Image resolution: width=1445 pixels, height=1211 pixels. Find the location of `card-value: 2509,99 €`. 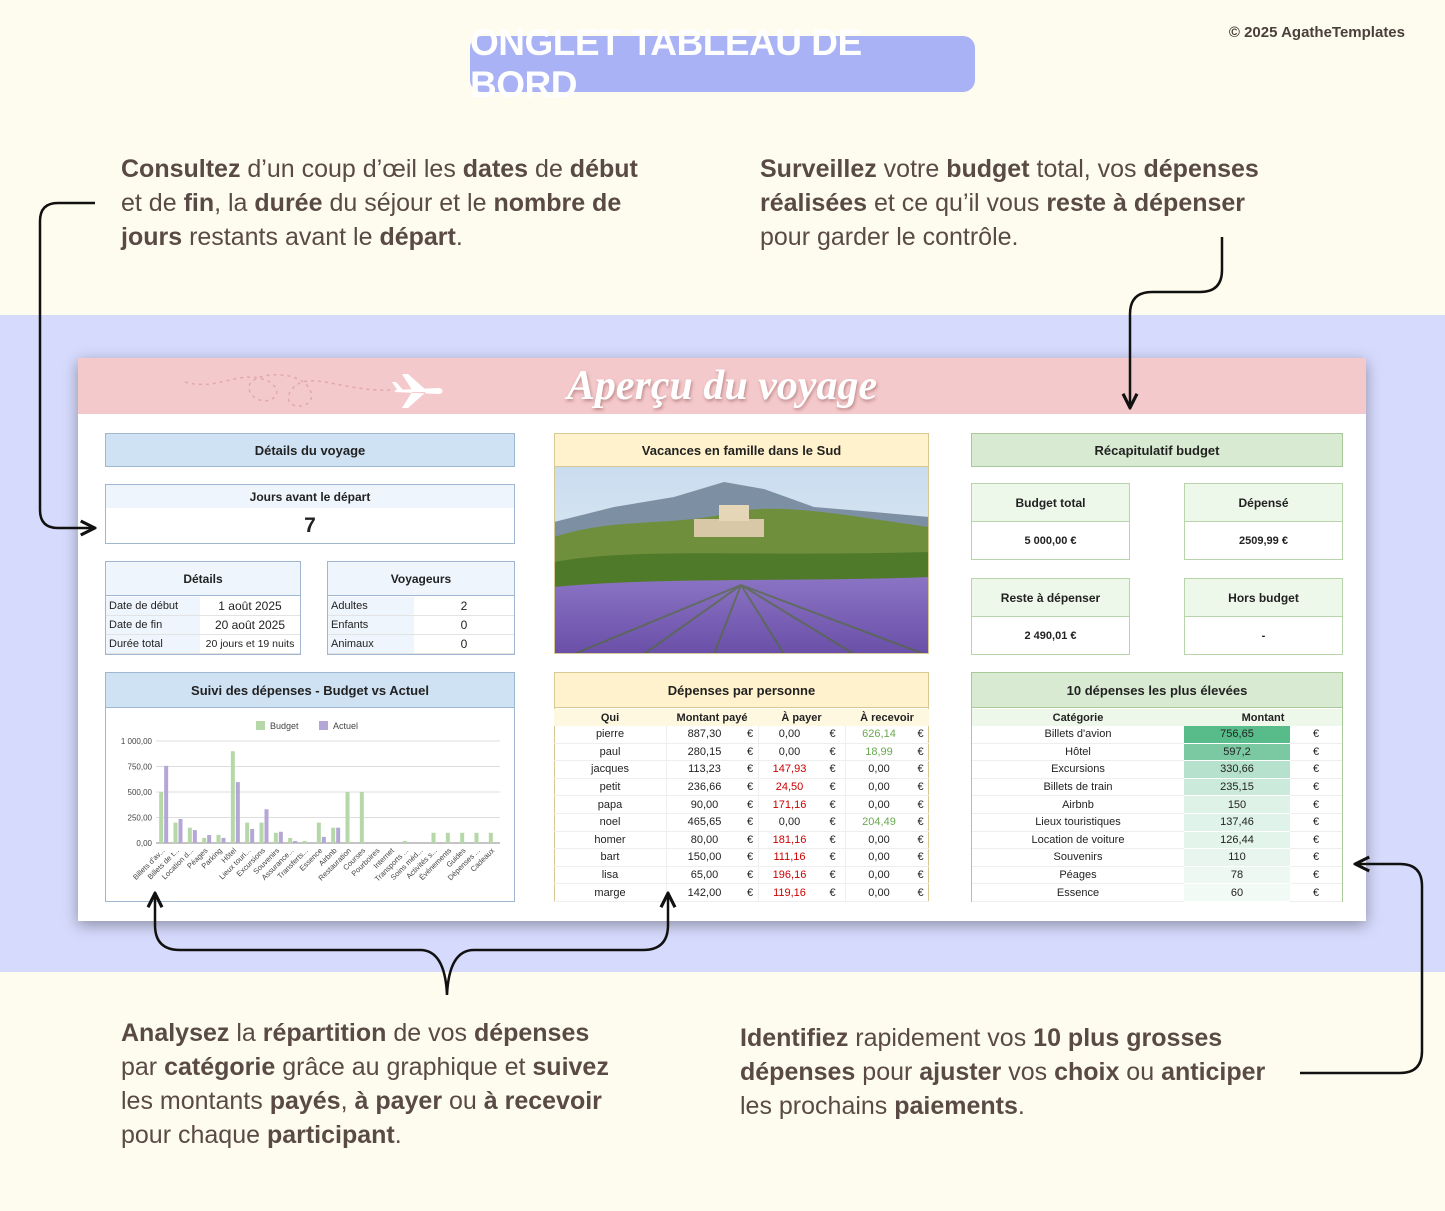

card-value: 2509,99 € is located at coordinates (1263, 540).